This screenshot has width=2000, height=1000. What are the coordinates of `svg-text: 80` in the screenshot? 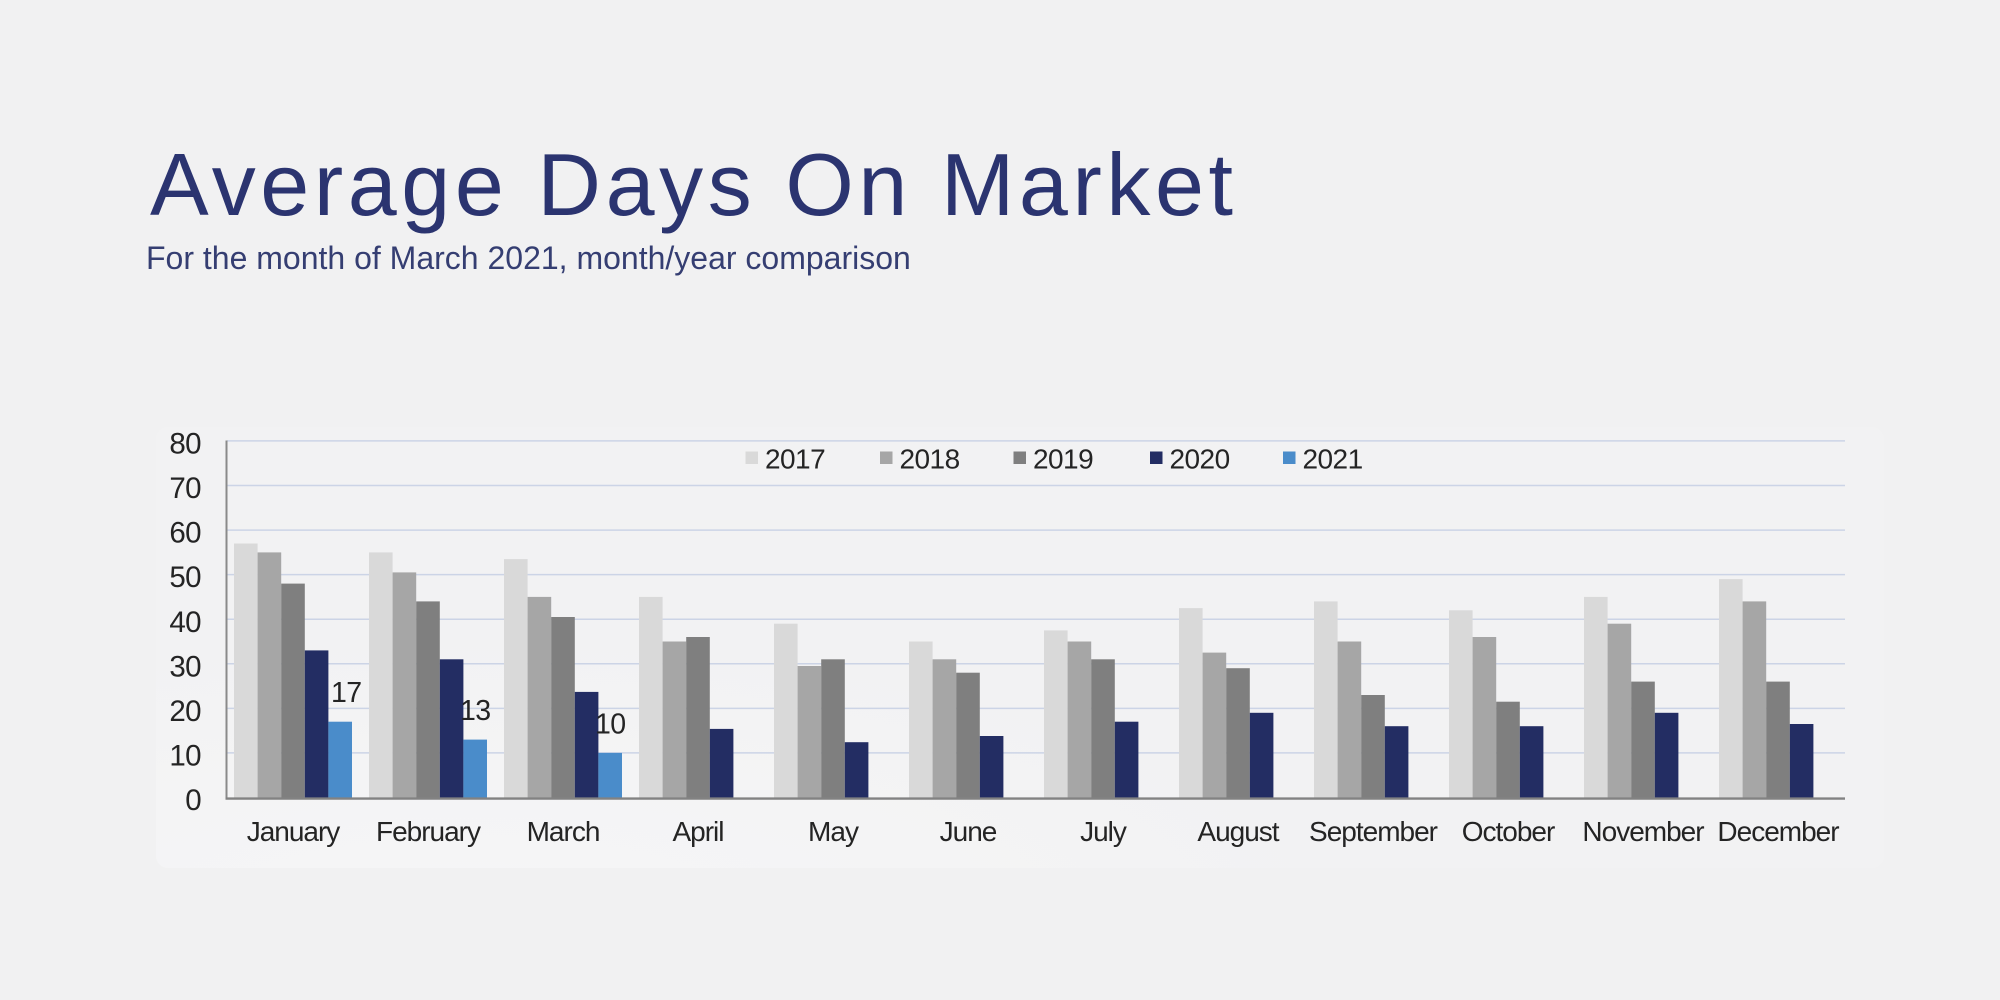 It's located at (185, 444).